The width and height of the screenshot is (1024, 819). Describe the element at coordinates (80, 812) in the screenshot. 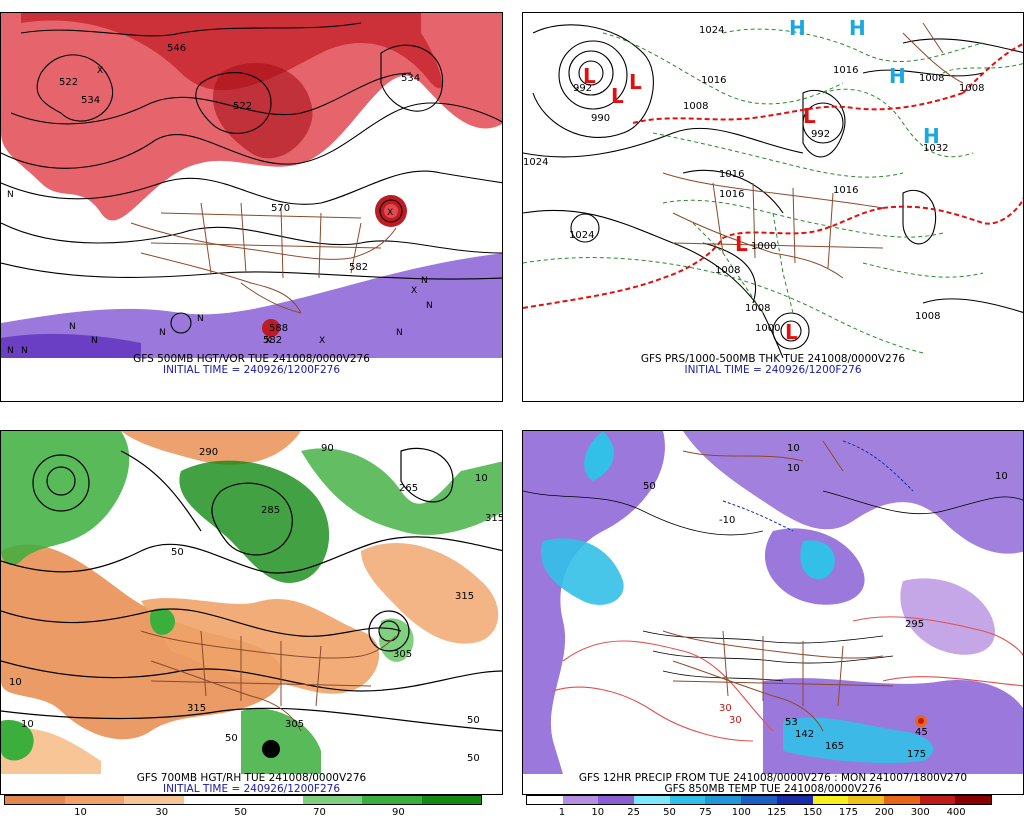

I see `colorbar-tick: 10` at that location.